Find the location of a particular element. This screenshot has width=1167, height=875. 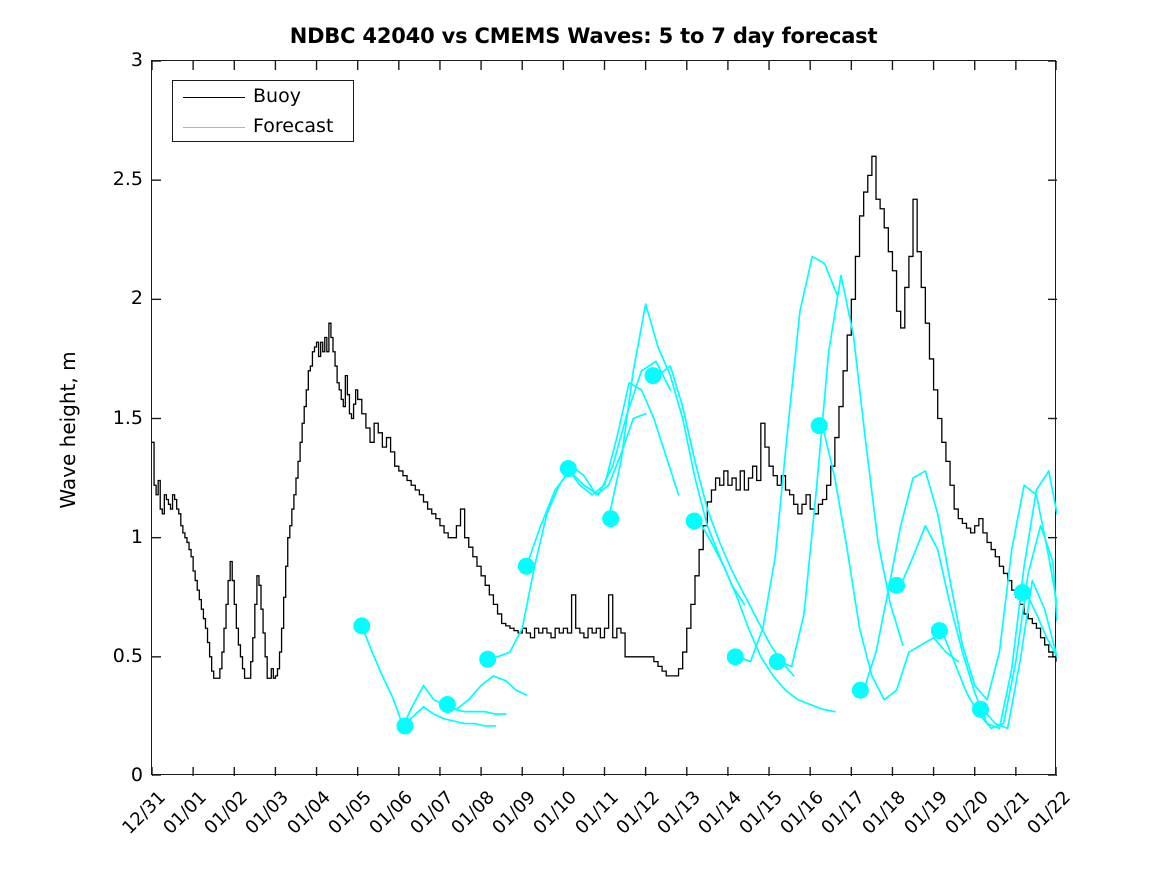

legend-item: Buoy is located at coordinates (264, 97).